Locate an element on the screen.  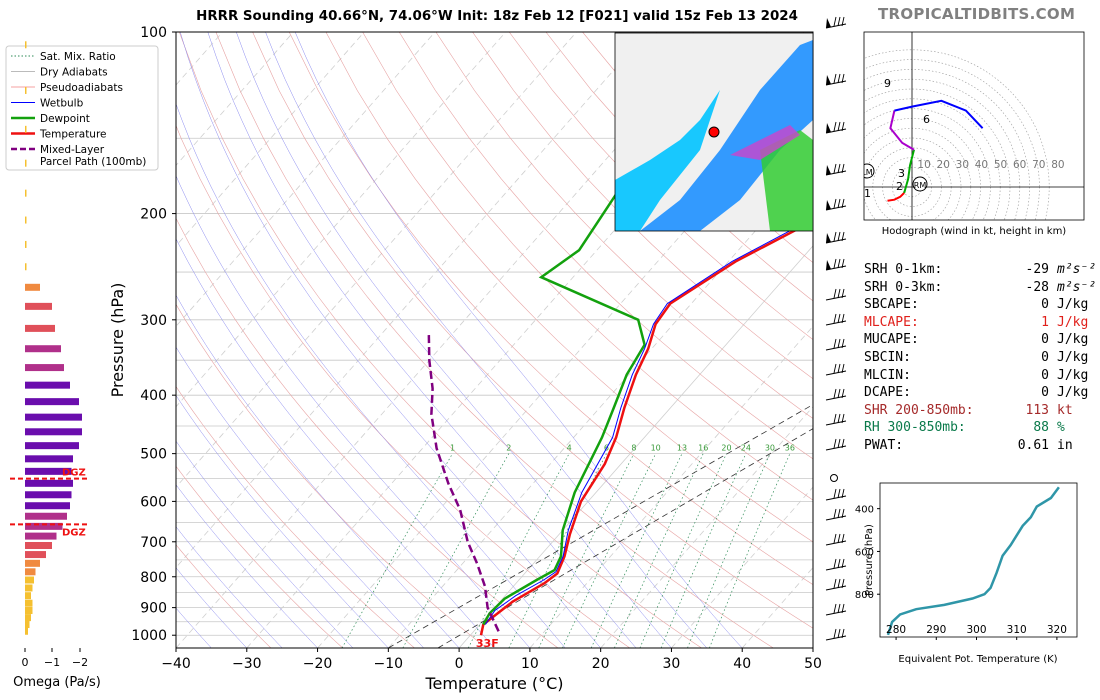
surface-temp-label: 33F is located at coordinates (487, 643).